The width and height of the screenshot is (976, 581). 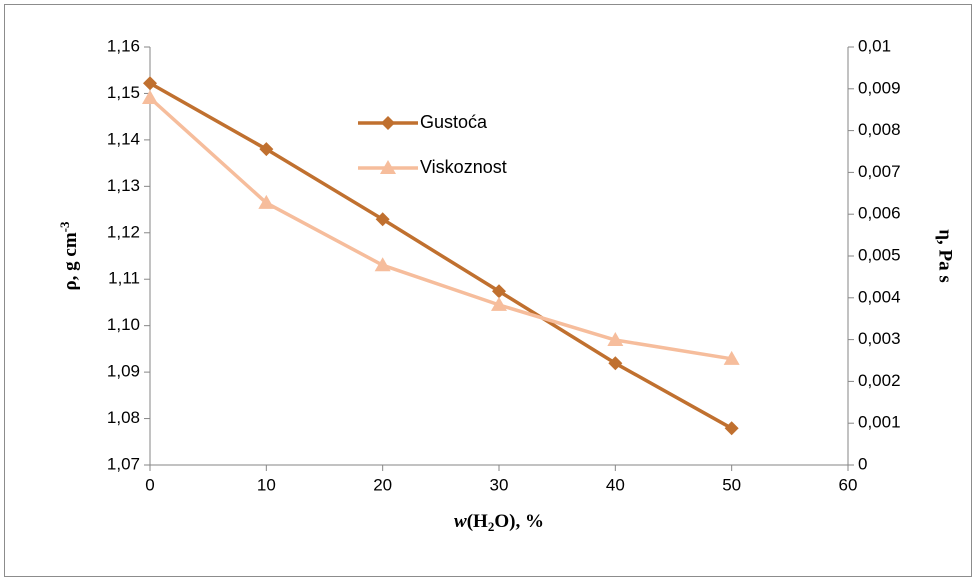 What do you see at coordinates (123, 231) in the screenshot?
I see `y-tick-label: 1,12` at bounding box center [123, 231].